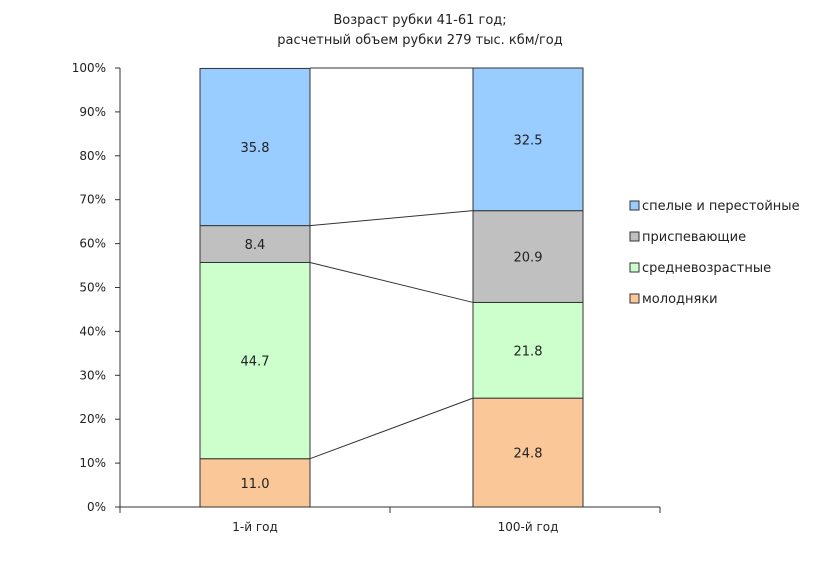 The height and width of the screenshot is (567, 833). Describe the element at coordinates (92, 331) in the screenshot. I see `y-tick-label: 40%` at that location.